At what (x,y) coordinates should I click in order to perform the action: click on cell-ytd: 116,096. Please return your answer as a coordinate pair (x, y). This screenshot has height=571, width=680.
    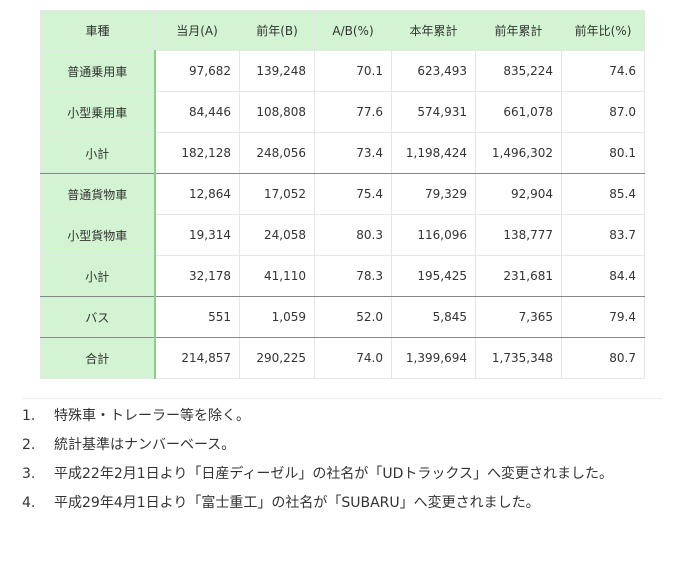
    Looking at the image, I should click on (433, 235).